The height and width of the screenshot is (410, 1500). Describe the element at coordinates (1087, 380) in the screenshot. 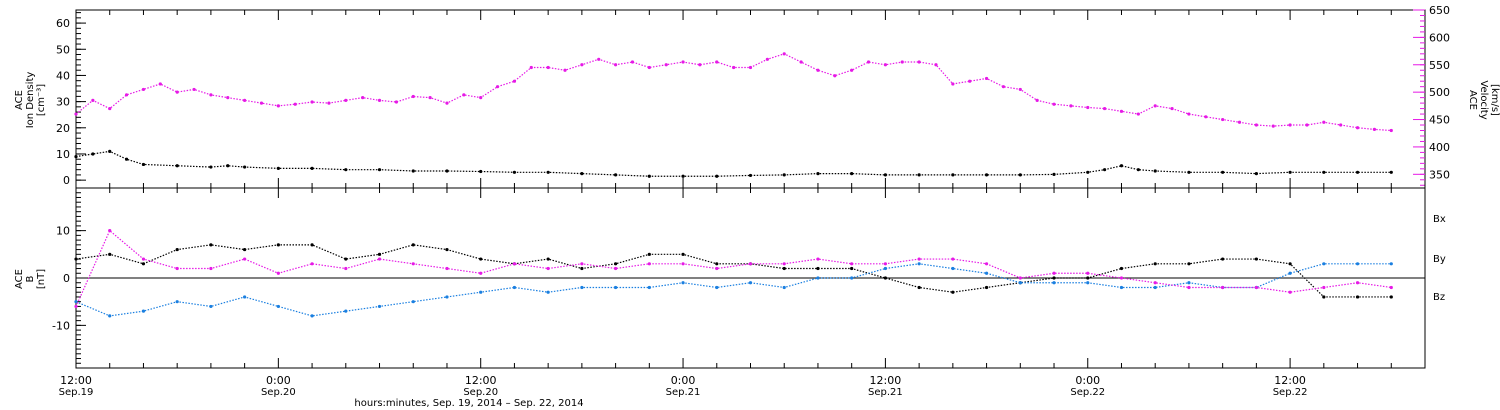

I see `time-tick-label: 0:00` at that location.